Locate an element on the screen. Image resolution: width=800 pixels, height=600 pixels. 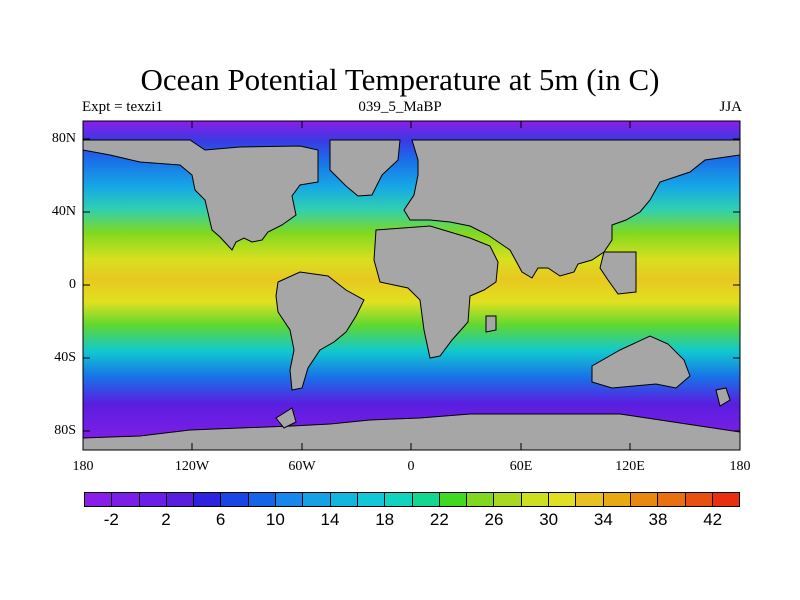
new-zealand is located at coordinates (723, 397).